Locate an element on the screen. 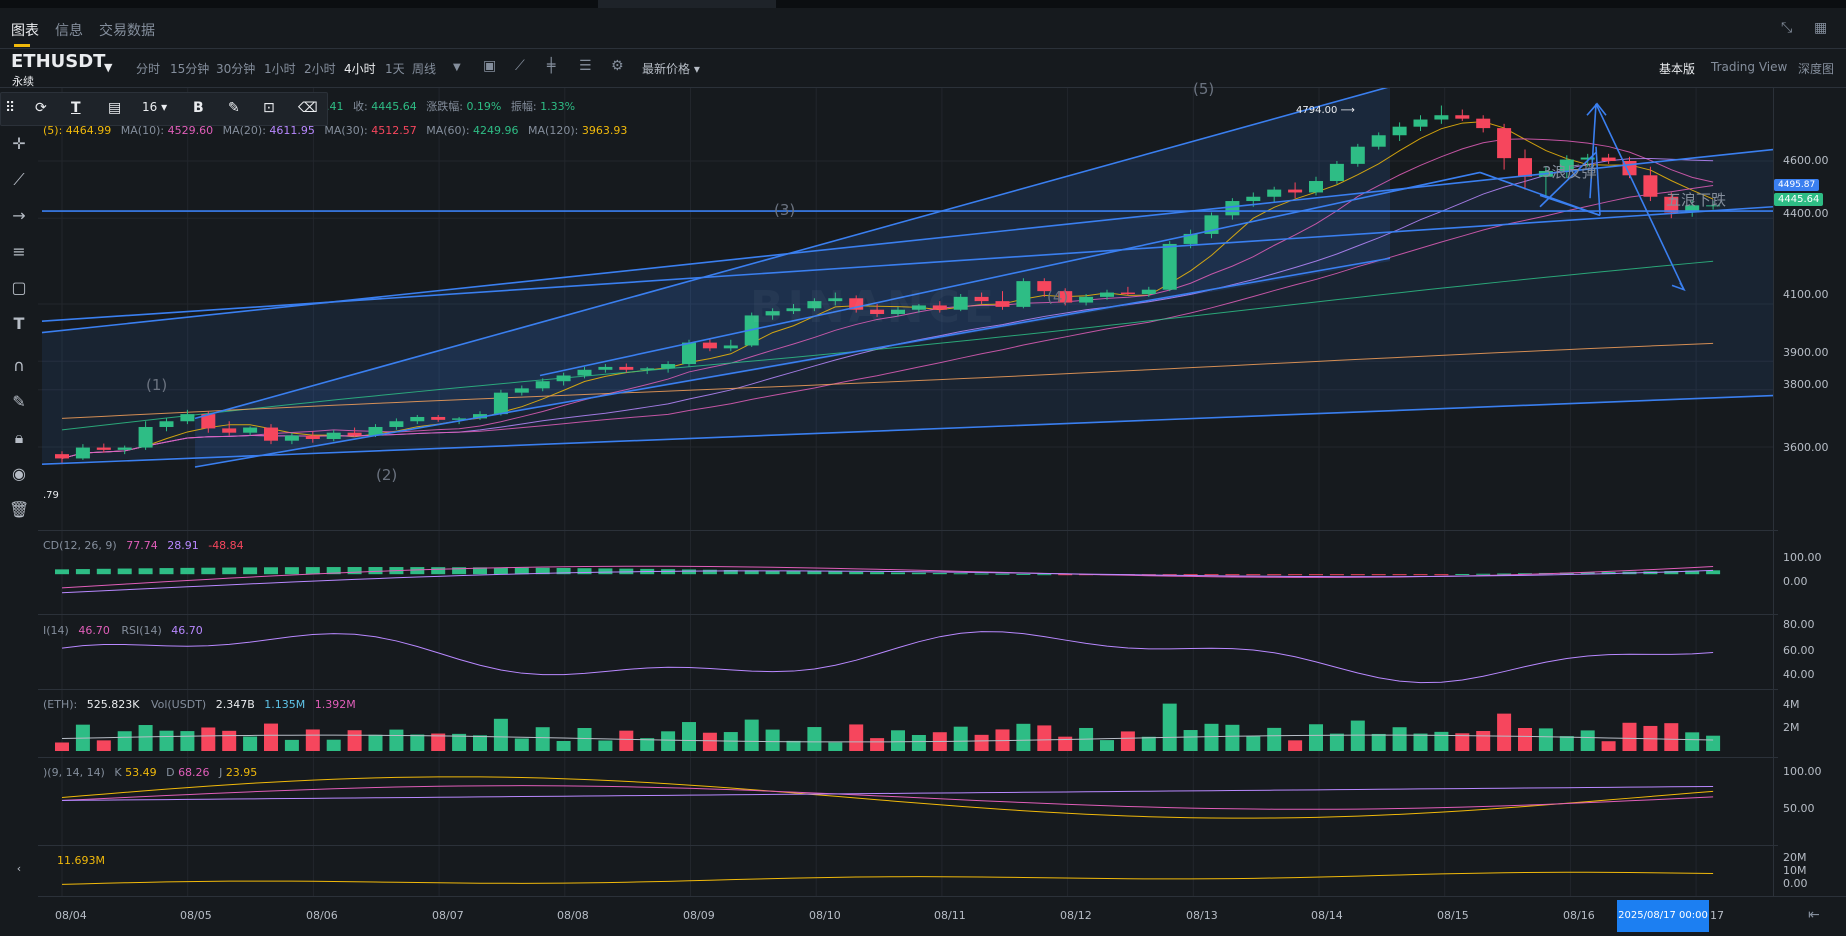 This screenshot has height=936, width=1846. time-tick-label: 08/07 is located at coordinates (448, 915).